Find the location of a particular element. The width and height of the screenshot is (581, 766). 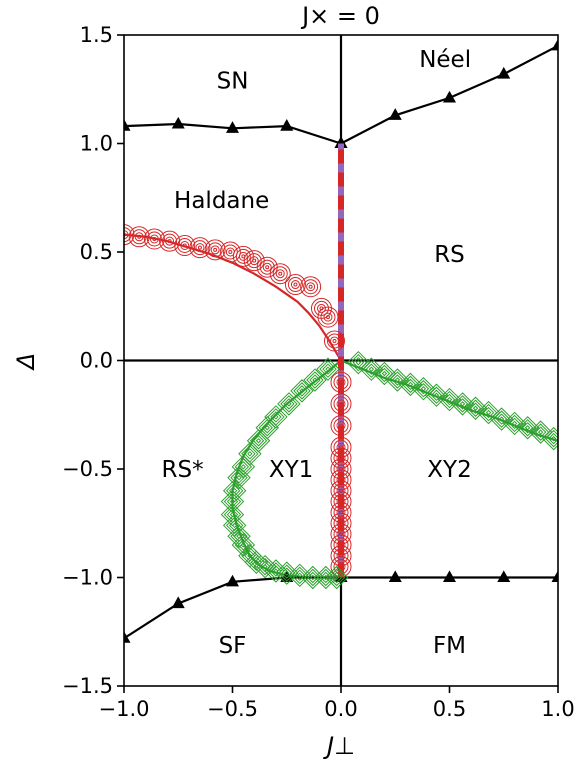

y-tick-label-2: −0.5 is located at coordinates (87, 469).